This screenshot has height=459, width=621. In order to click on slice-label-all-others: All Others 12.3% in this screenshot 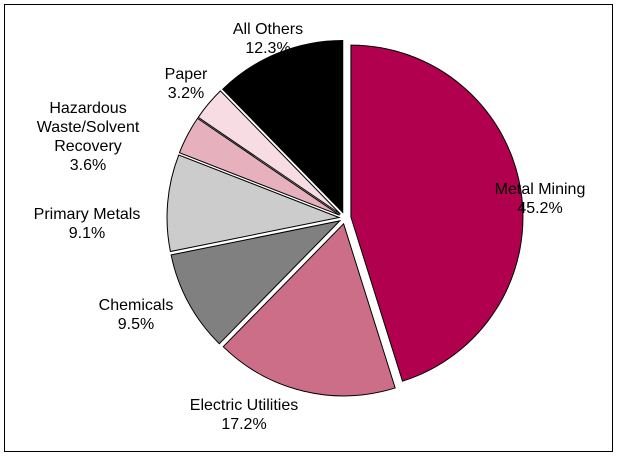, I will do `click(268, 39)`.